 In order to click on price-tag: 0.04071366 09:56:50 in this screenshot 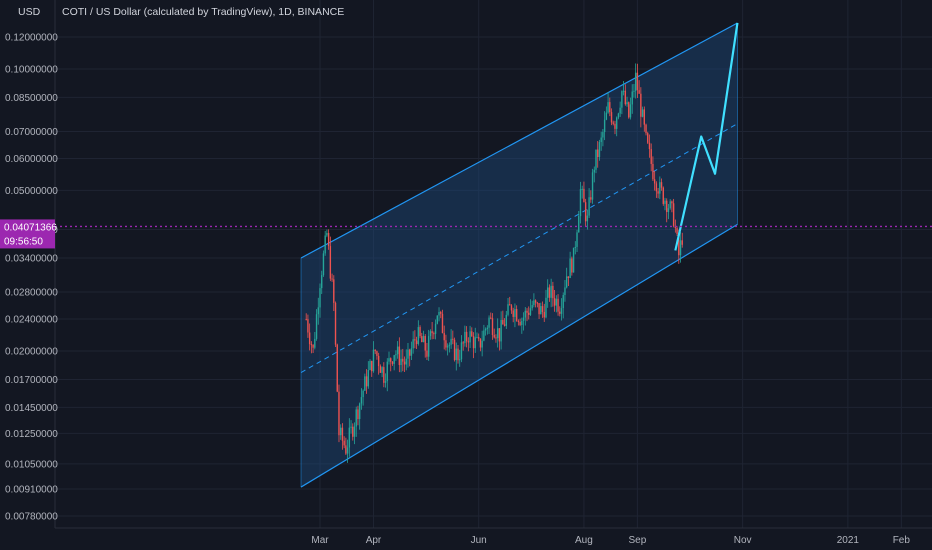, I will do `click(28, 234)`.